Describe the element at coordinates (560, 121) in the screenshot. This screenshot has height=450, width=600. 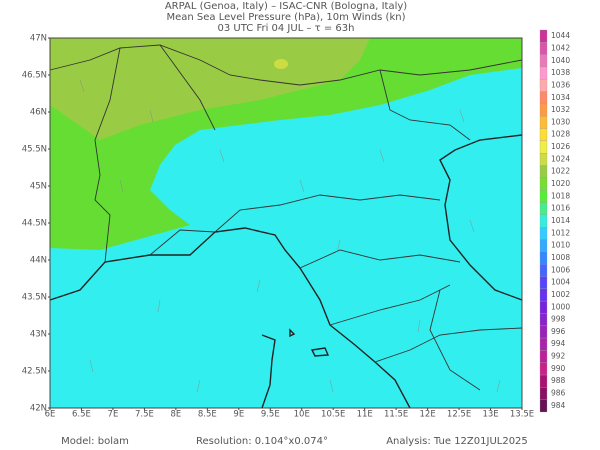
I see `colorbar-label: 1030` at that location.